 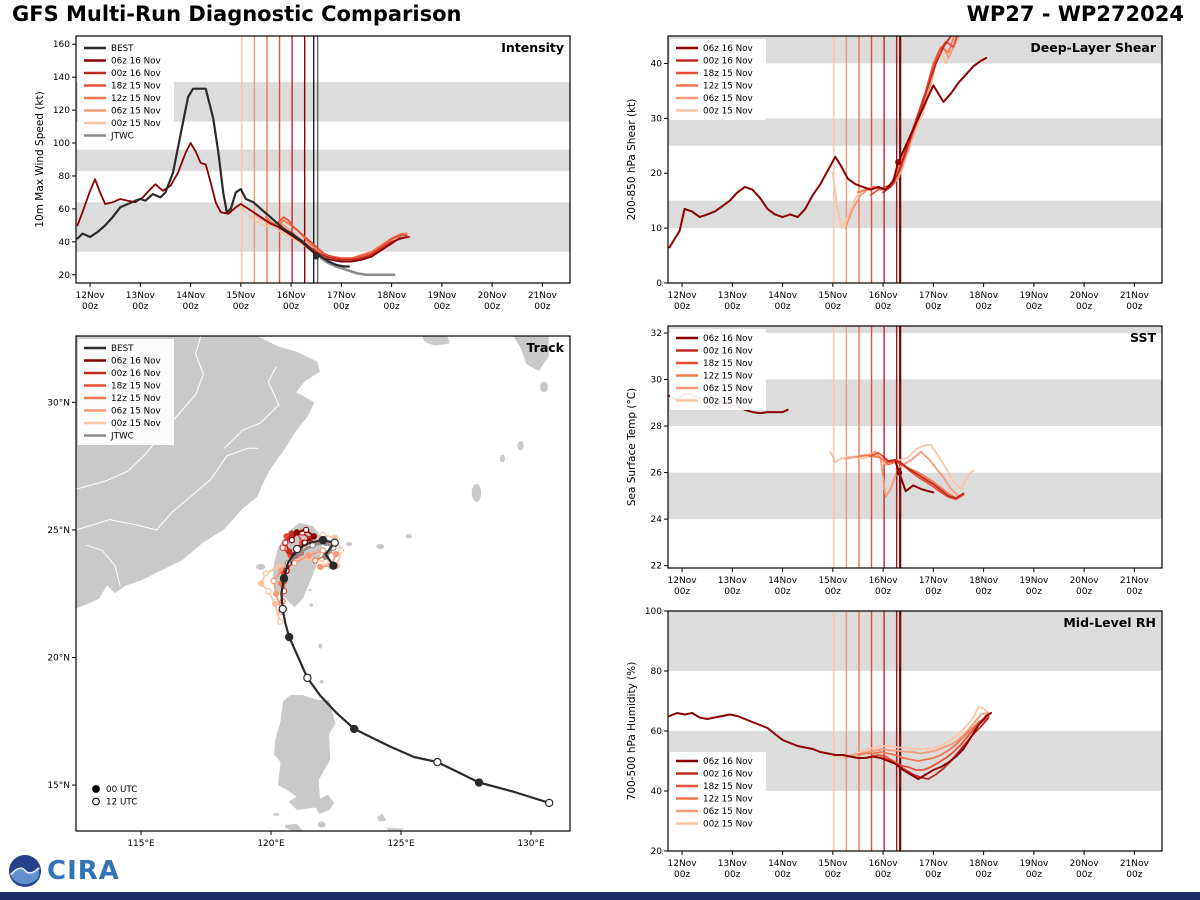 What do you see at coordinates (1109, 622) in the screenshot?
I see `svg-text: Mid-Level RH` at bounding box center [1109, 622].